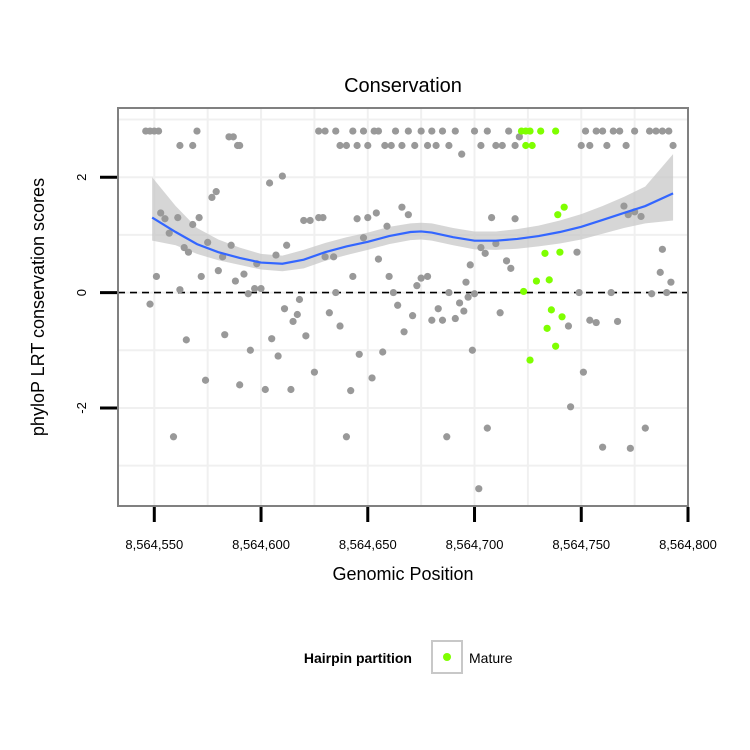 The image size is (750, 750). What do you see at coordinates (491, 658) in the screenshot?
I see `legend-label-mature: Mature` at bounding box center [491, 658].